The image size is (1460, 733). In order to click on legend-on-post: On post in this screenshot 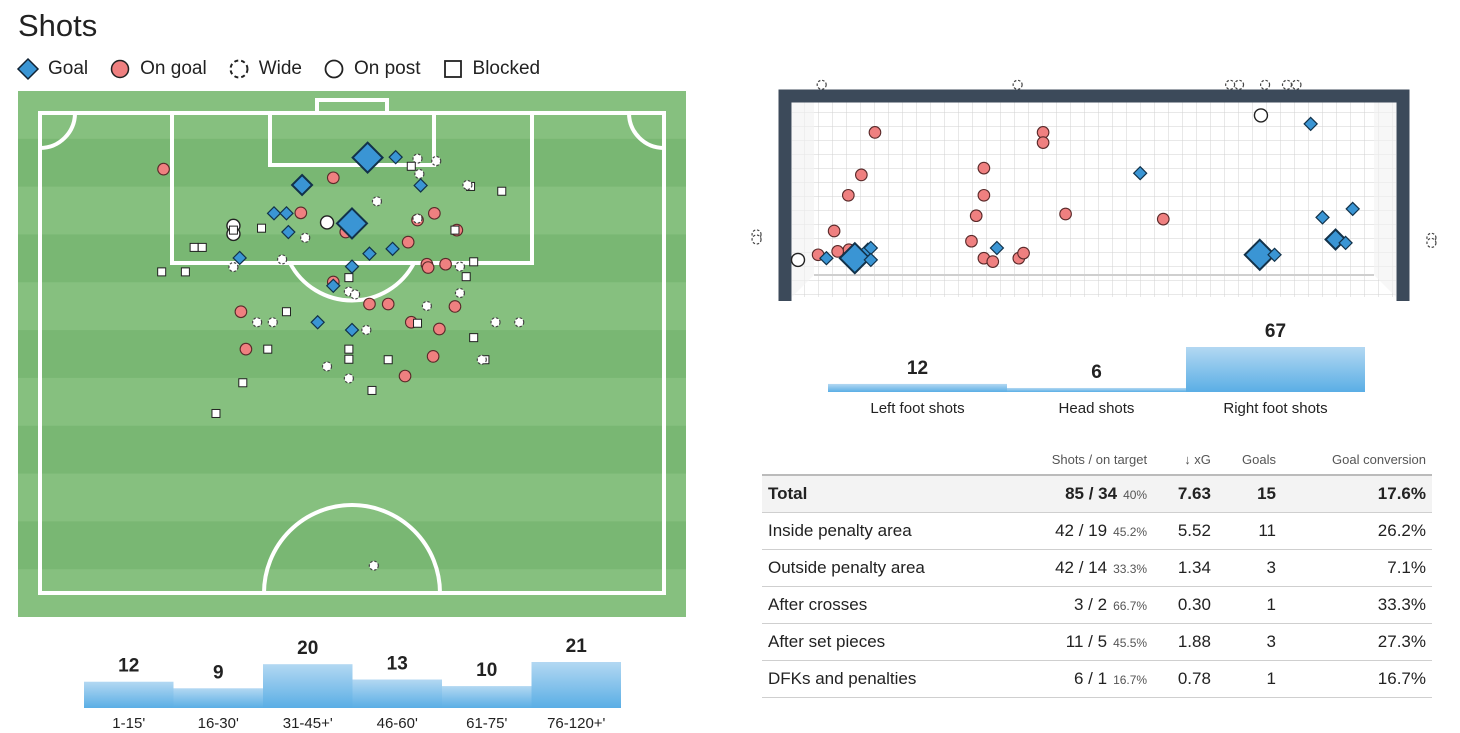, I will do `click(371, 69)`.